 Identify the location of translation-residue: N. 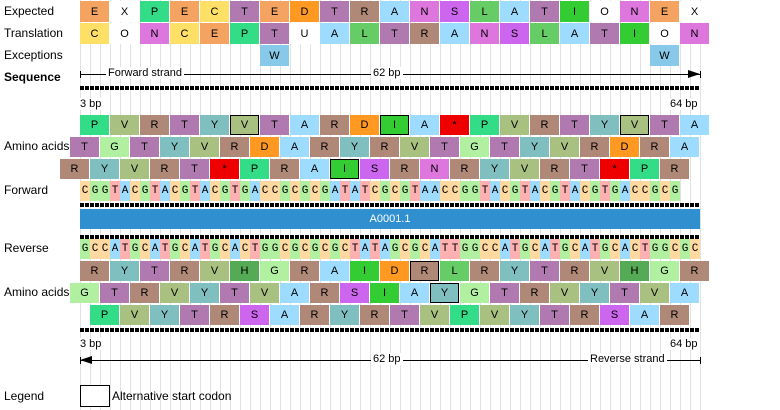
(154, 33).